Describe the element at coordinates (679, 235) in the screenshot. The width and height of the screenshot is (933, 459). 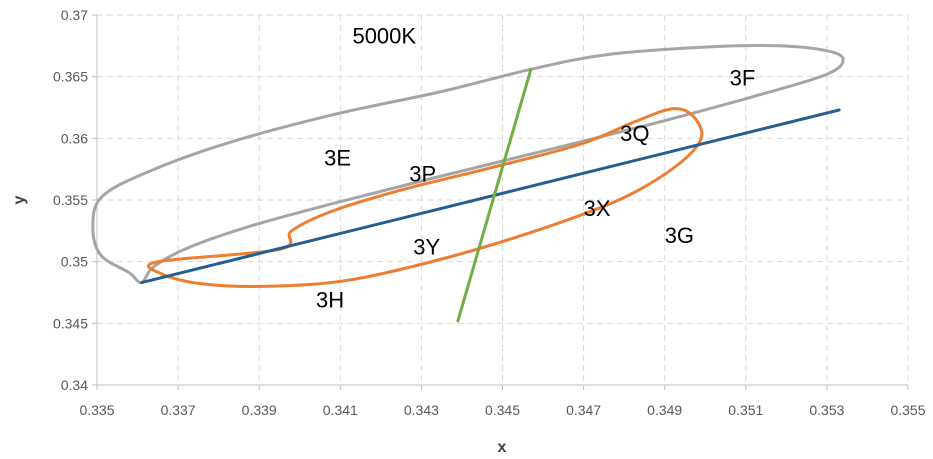
I see `annotation-label: 3G` at that location.